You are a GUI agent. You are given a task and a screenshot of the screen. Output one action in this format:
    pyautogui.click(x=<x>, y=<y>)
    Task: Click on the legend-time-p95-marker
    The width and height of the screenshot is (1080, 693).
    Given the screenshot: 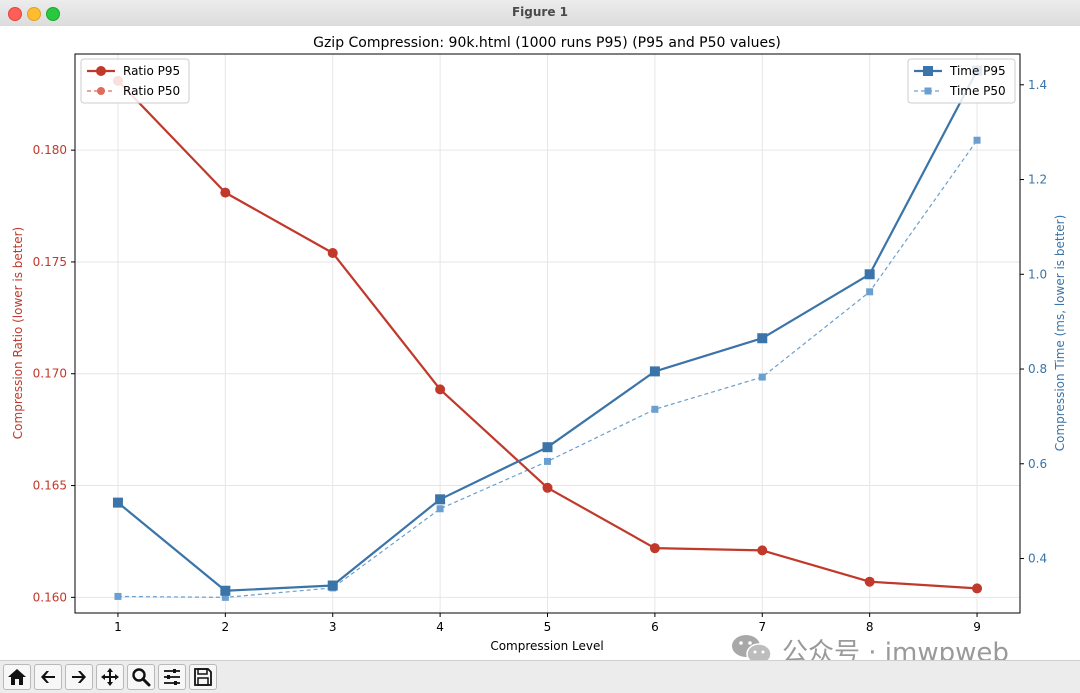 What is the action you would take?
    pyautogui.click(x=928, y=71)
    